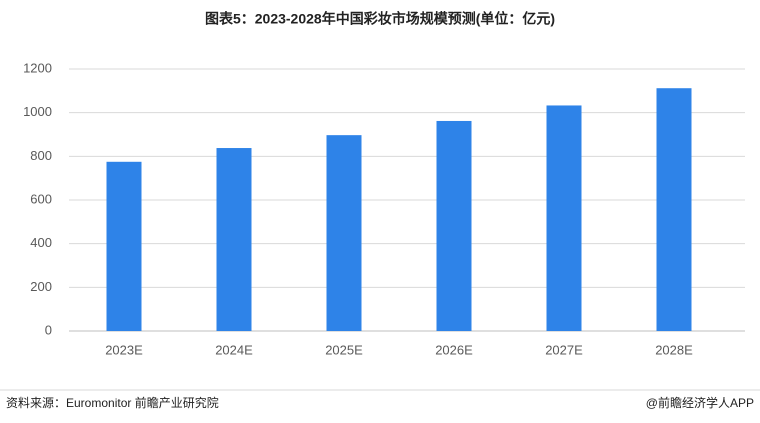 Image resolution: width=760 pixels, height=423 pixels. Describe the element at coordinates (37, 67) in the screenshot. I see `y-tick-label: 1200` at that location.